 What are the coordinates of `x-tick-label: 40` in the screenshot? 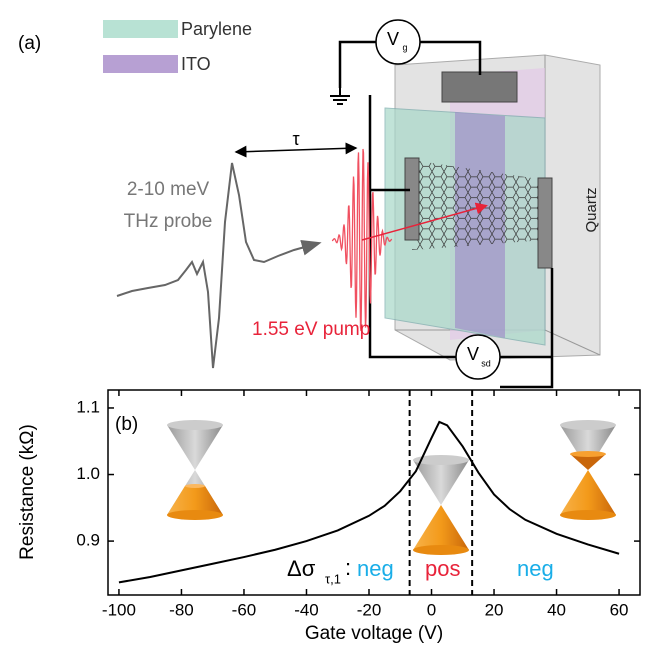 It's located at (556, 609).